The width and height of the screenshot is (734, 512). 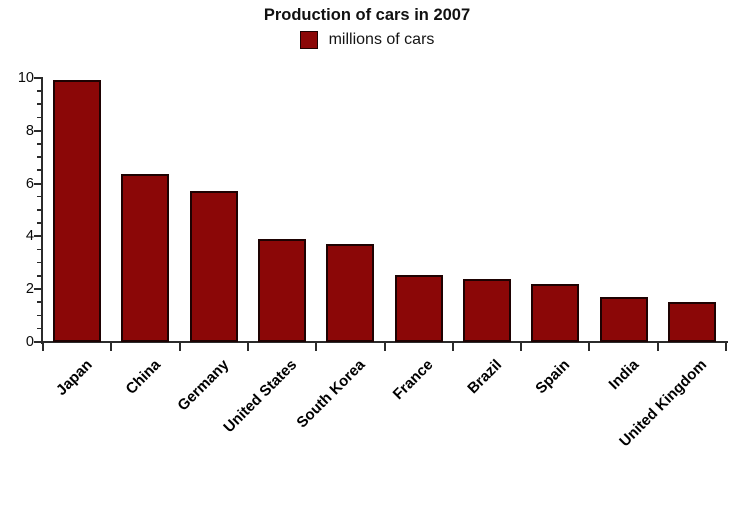 I want to click on bar-india, so click(x=623, y=319).